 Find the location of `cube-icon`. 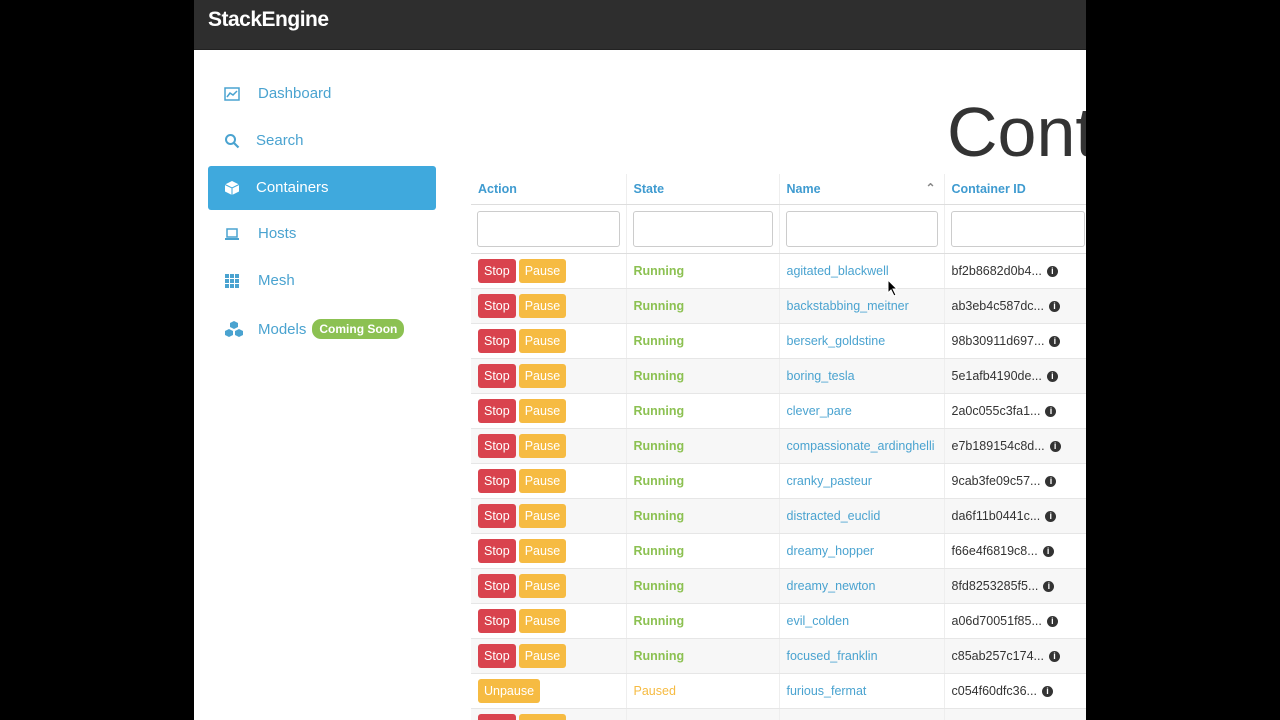

cube-icon is located at coordinates (232, 188).